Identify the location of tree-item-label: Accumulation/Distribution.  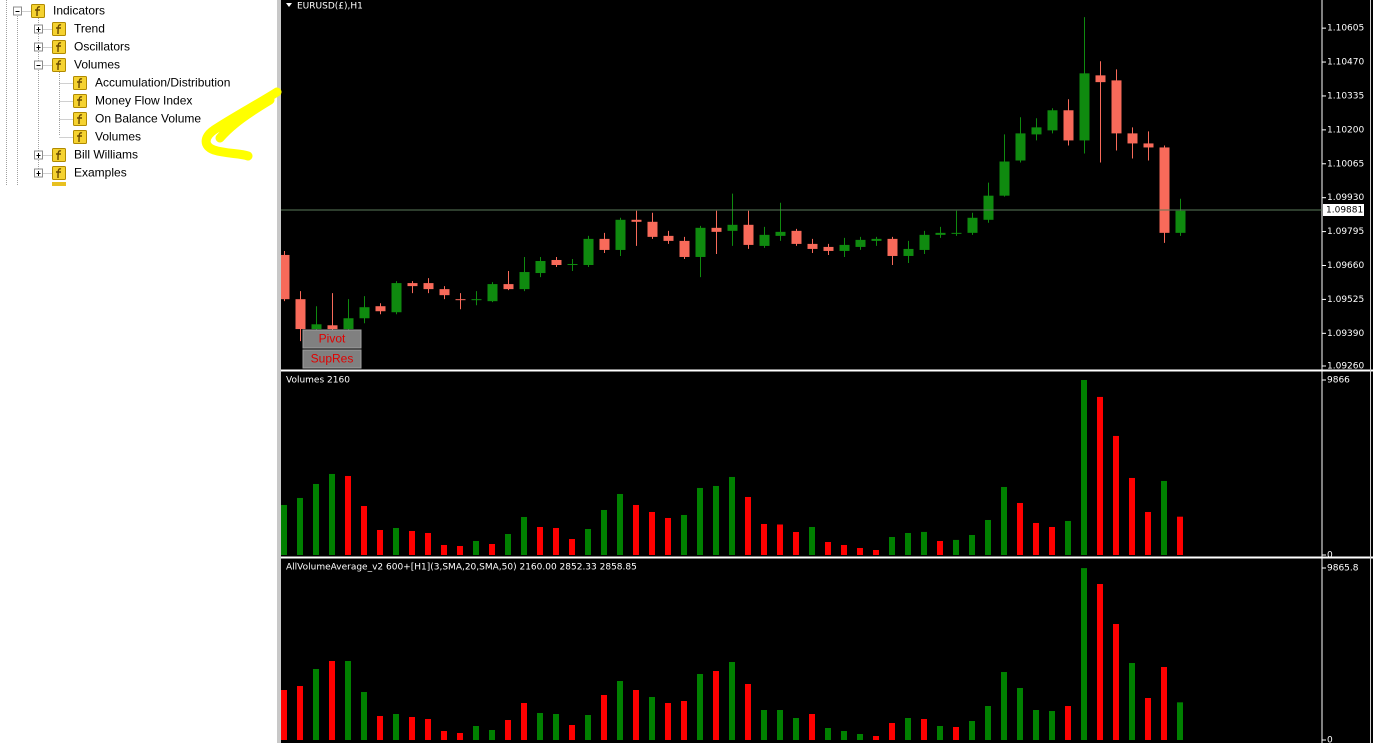
(162, 83).